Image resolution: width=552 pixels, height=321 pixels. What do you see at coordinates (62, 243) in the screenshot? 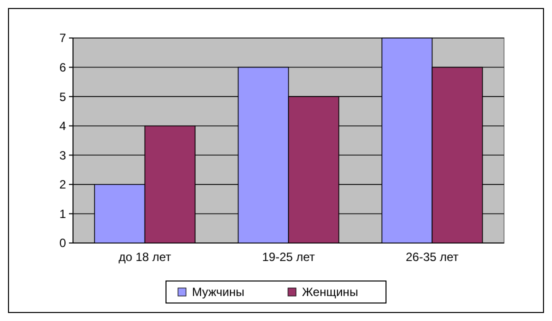
I see `y-tick-label: 0` at bounding box center [62, 243].